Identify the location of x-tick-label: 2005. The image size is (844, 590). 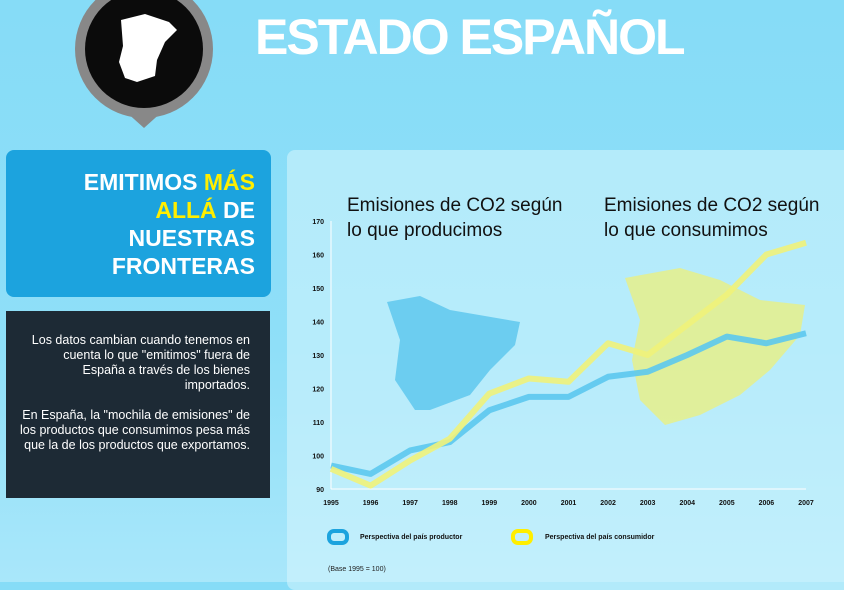
(727, 503).